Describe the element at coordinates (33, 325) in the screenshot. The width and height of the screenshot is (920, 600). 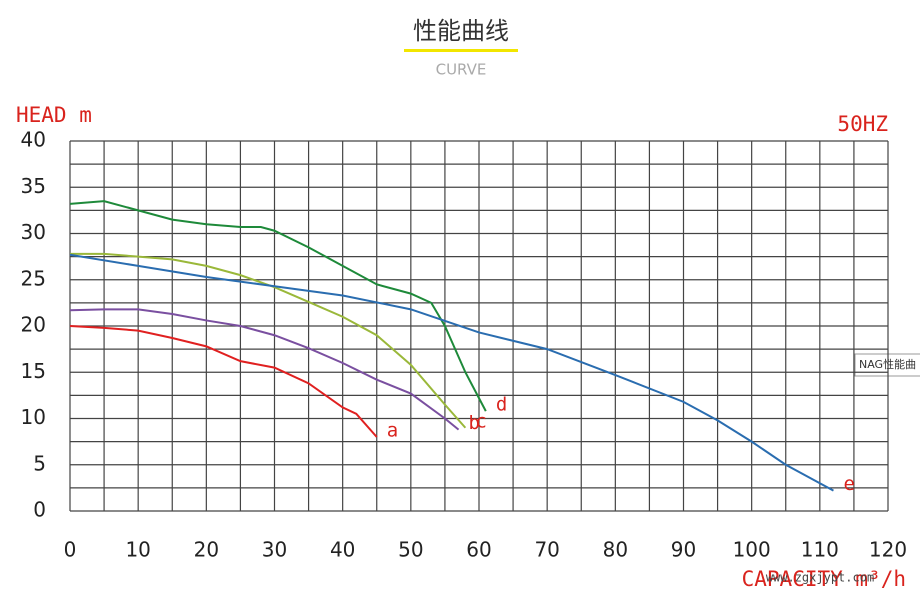
I see `y-tick-label: 20` at that location.